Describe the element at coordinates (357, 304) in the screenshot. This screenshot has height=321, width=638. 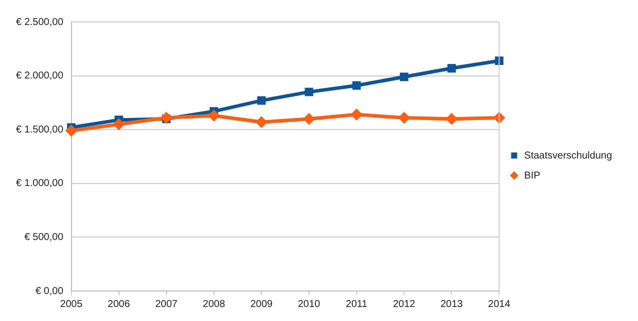
I see `x-tick-label: 2011` at that location.